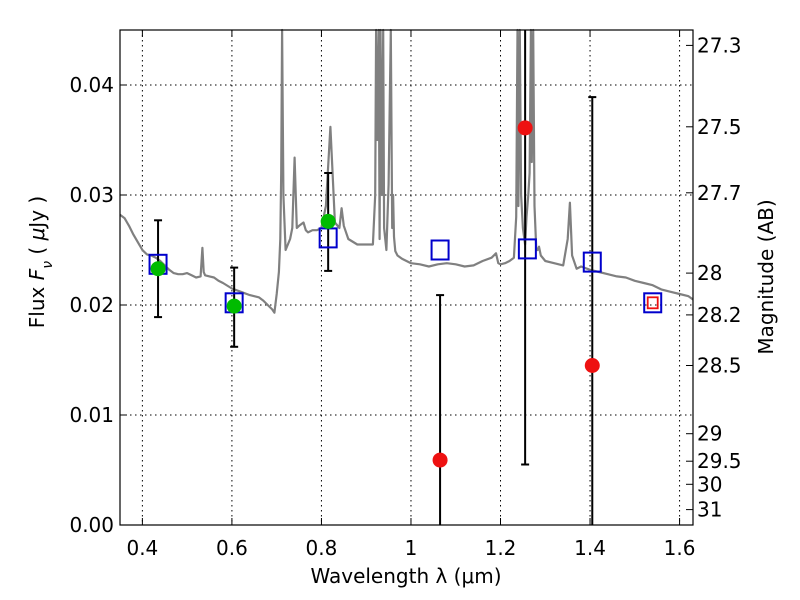 Image resolution: width=800 pixels, height=600 pixels. I want to click on y-tick-label: 0.03, so click(91, 195).